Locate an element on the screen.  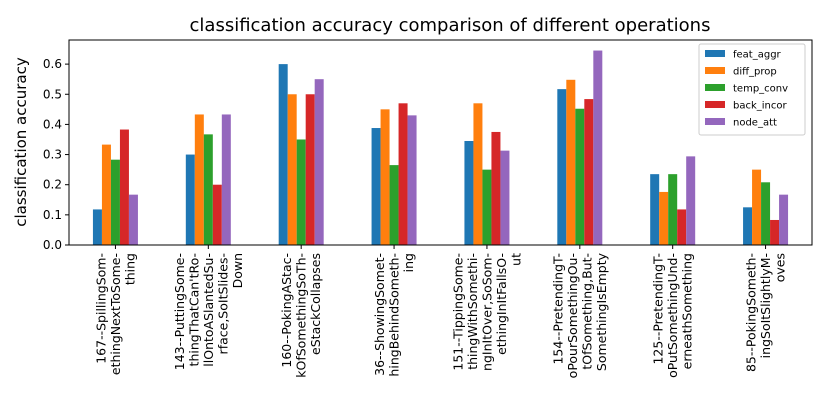
y-tick-label: 0.6 is located at coordinates (52, 64).